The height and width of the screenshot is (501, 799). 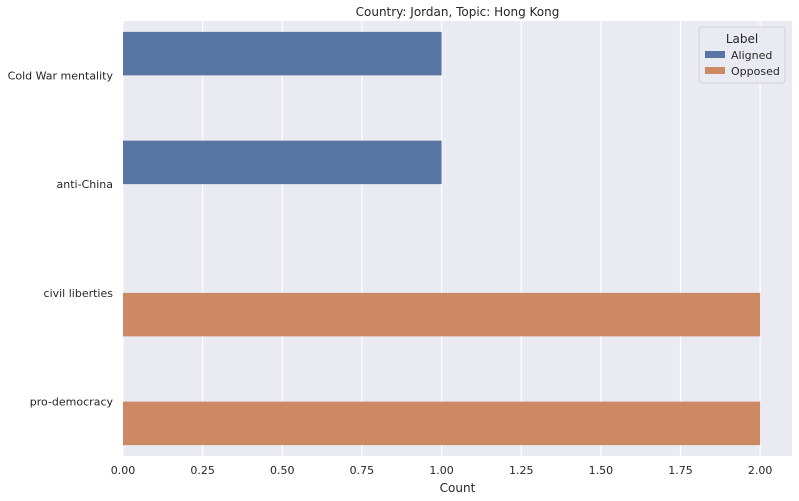 I want to click on y-tick-label: Cold War mentality, so click(x=61, y=75).